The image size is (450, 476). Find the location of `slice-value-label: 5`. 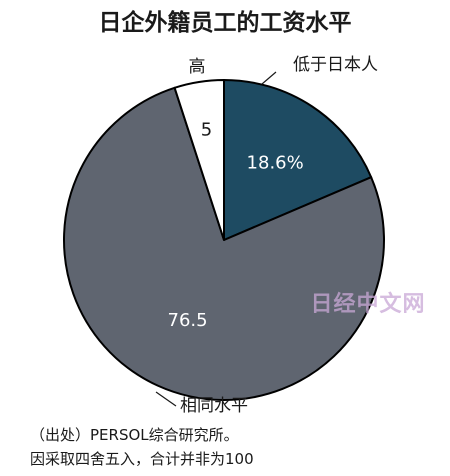

slice-value-label: 5 is located at coordinates (206, 129).